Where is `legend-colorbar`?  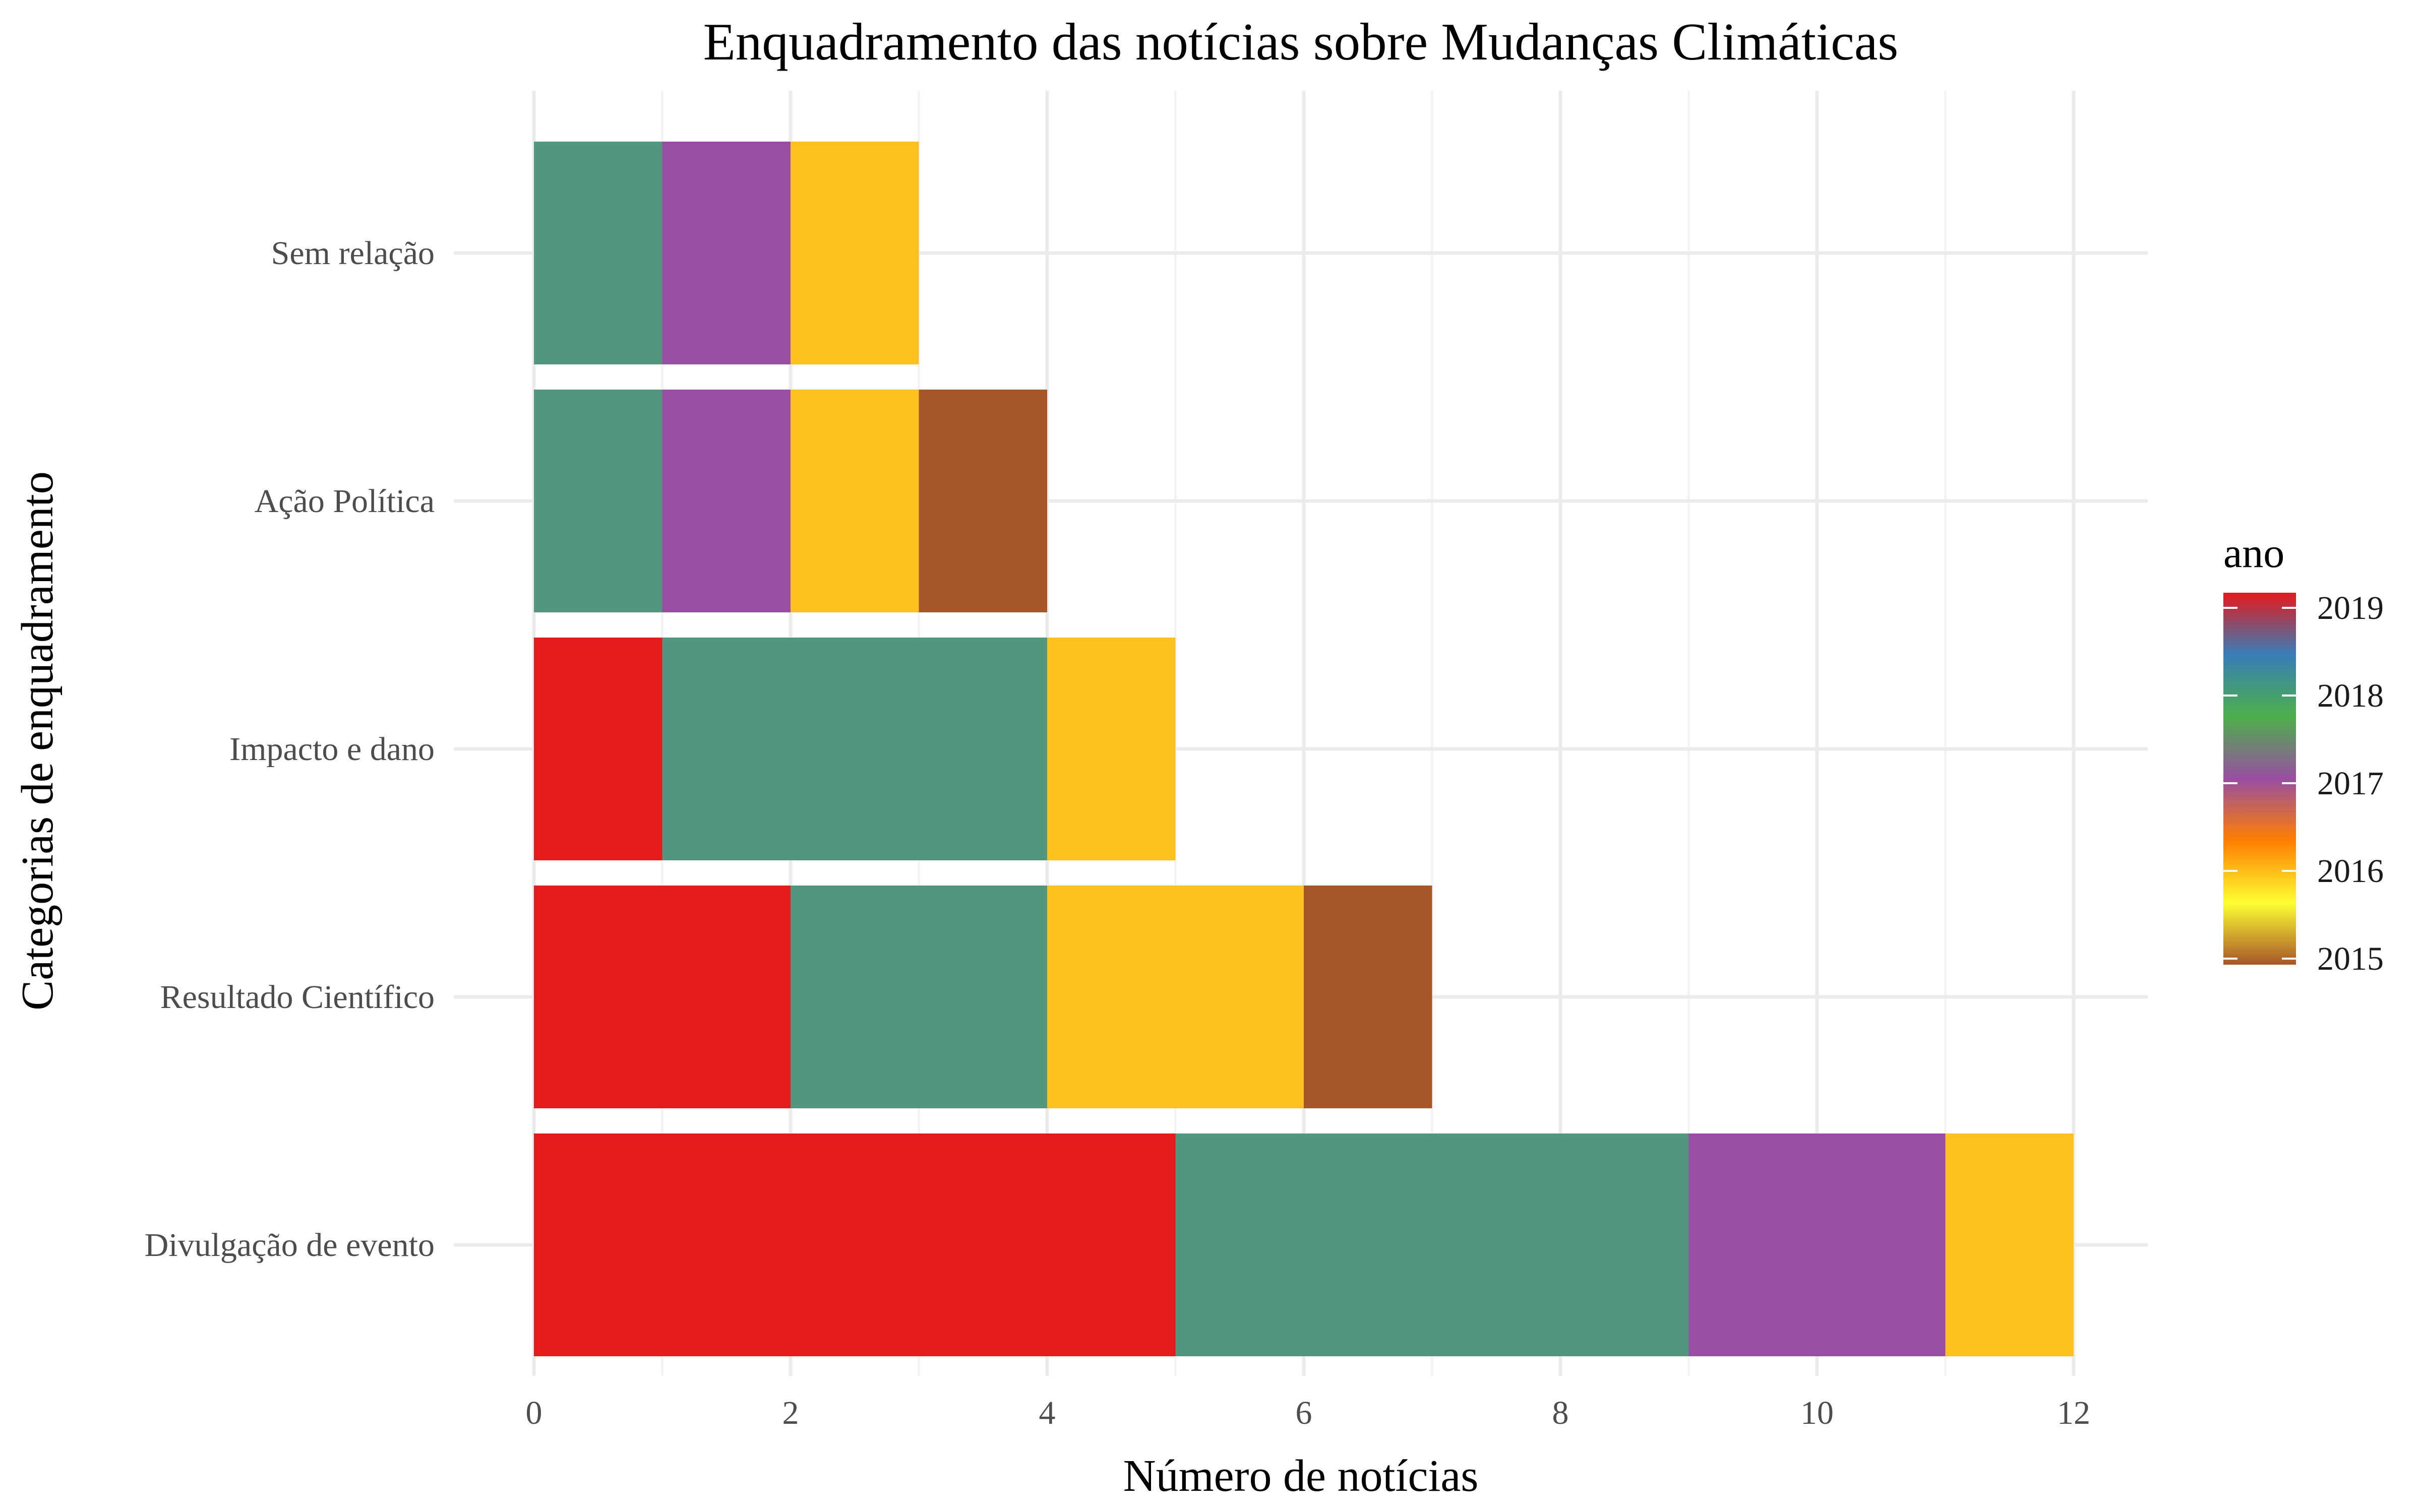
legend-colorbar is located at coordinates (2259, 779).